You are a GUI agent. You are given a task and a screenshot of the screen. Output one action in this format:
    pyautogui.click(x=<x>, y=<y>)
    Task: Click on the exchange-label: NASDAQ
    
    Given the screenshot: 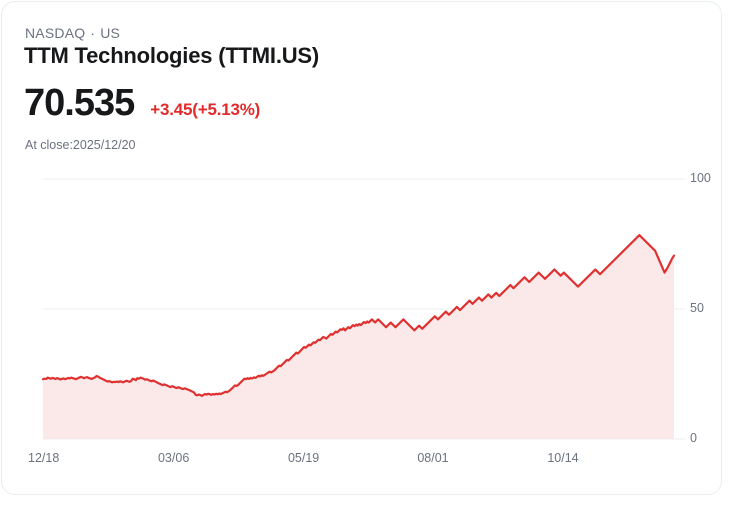 What is the action you would take?
    pyautogui.click(x=55, y=33)
    